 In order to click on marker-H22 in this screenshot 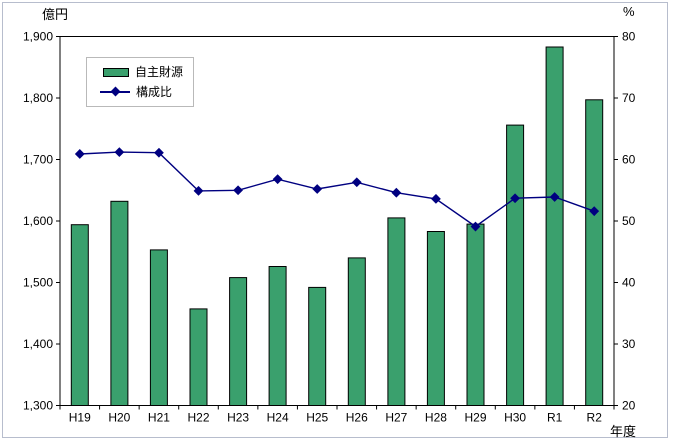, I will do `click(198, 190)`.